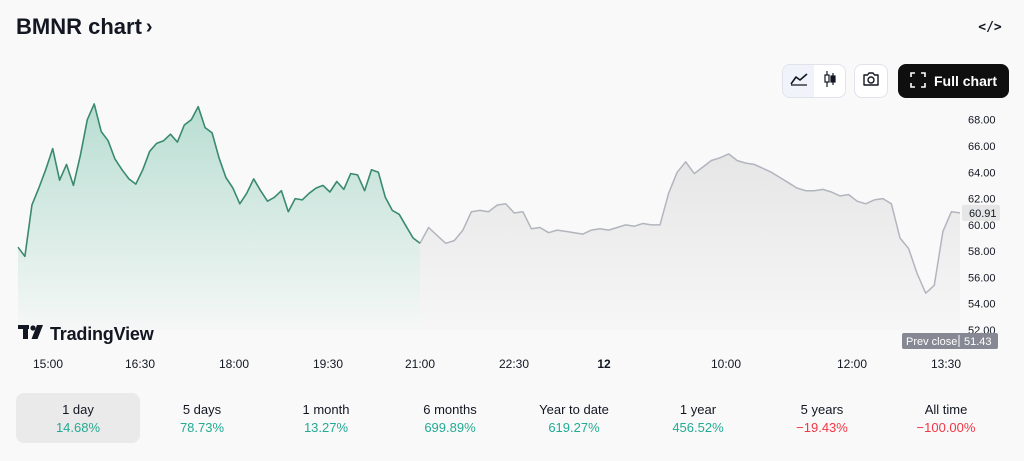 The width and height of the screenshot is (1024, 461). What do you see at coordinates (202, 418) in the screenshot?
I see `period-tab: 5 days 78.73%` at bounding box center [202, 418].